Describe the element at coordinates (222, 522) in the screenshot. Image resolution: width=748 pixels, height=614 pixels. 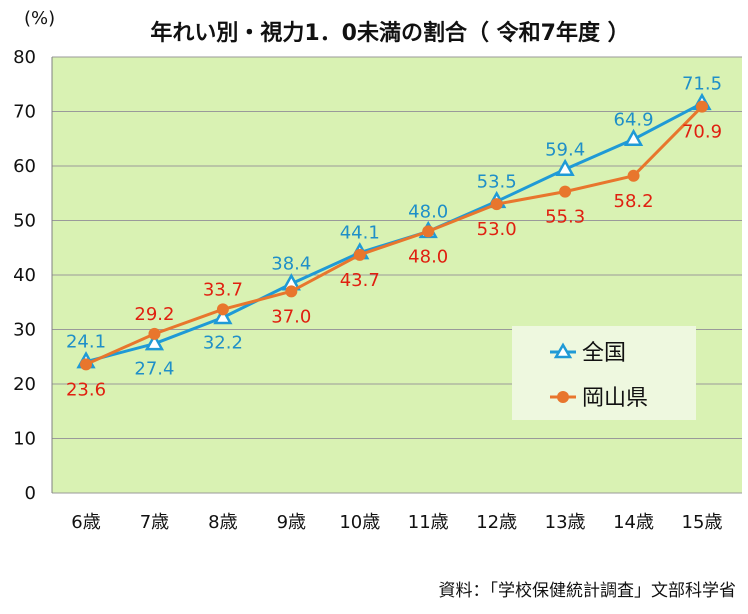
I see `x-tick-label: 8歳` at that location.